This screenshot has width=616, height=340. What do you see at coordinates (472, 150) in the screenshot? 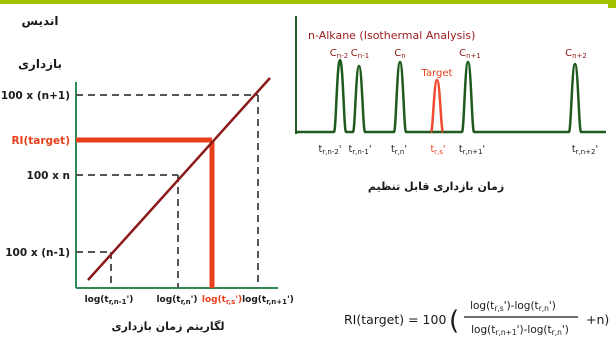
I see `time-label-n-plus-1: tr,n+1'` at bounding box center [472, 150].